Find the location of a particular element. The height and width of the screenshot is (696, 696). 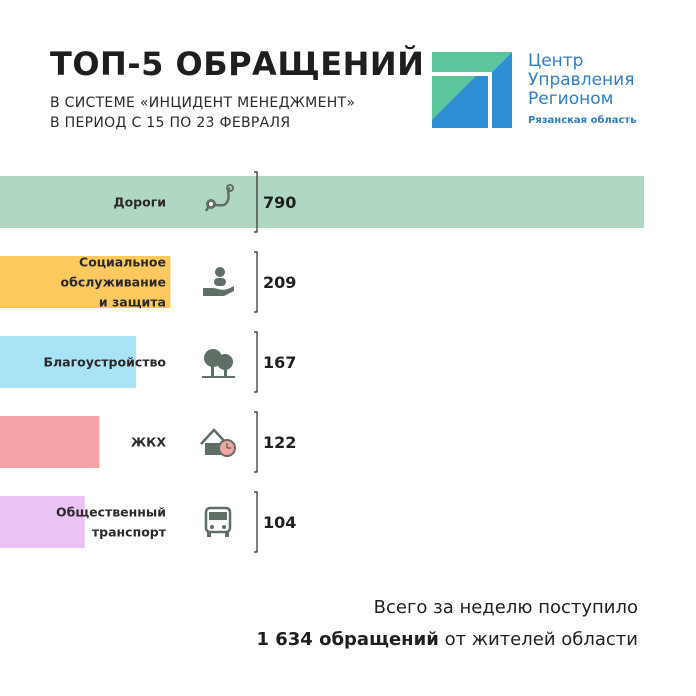

category-label-line: Дороги is located at coordinates (139, 202).